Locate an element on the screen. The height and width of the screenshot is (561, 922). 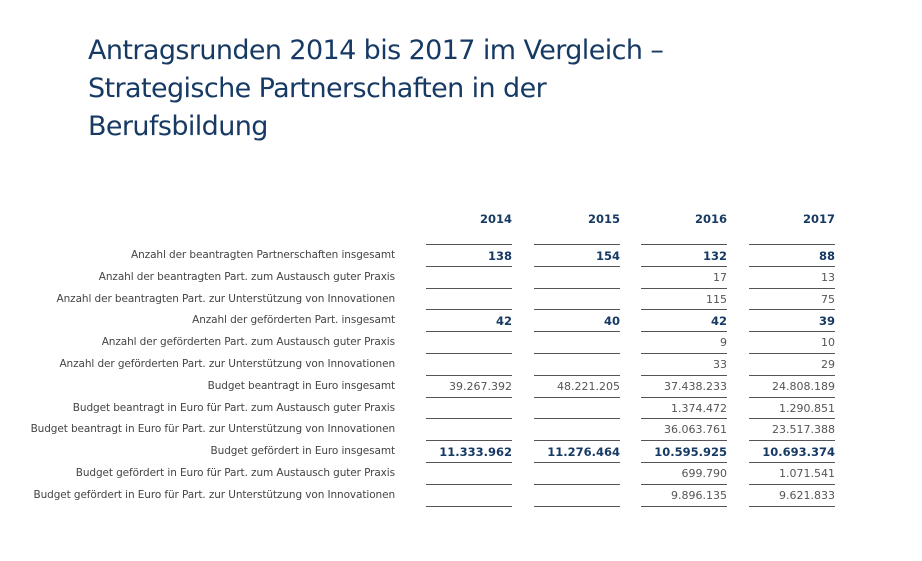
table-cell: 10 is located at coordinates (828, 343).